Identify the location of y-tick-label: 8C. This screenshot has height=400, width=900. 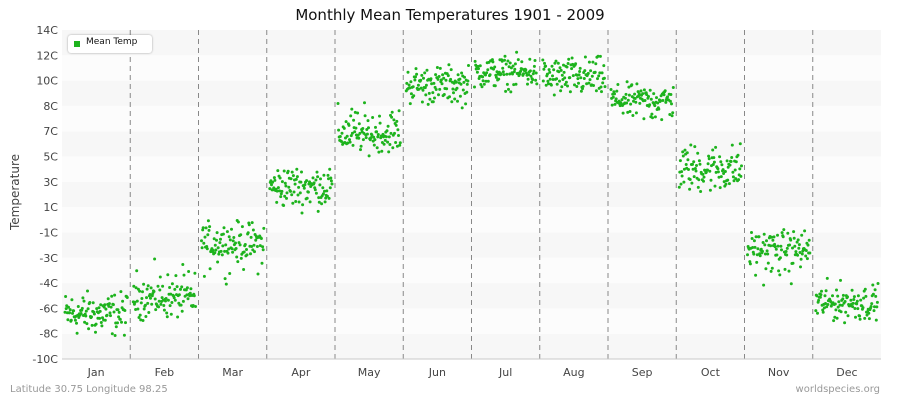
(50, 106).